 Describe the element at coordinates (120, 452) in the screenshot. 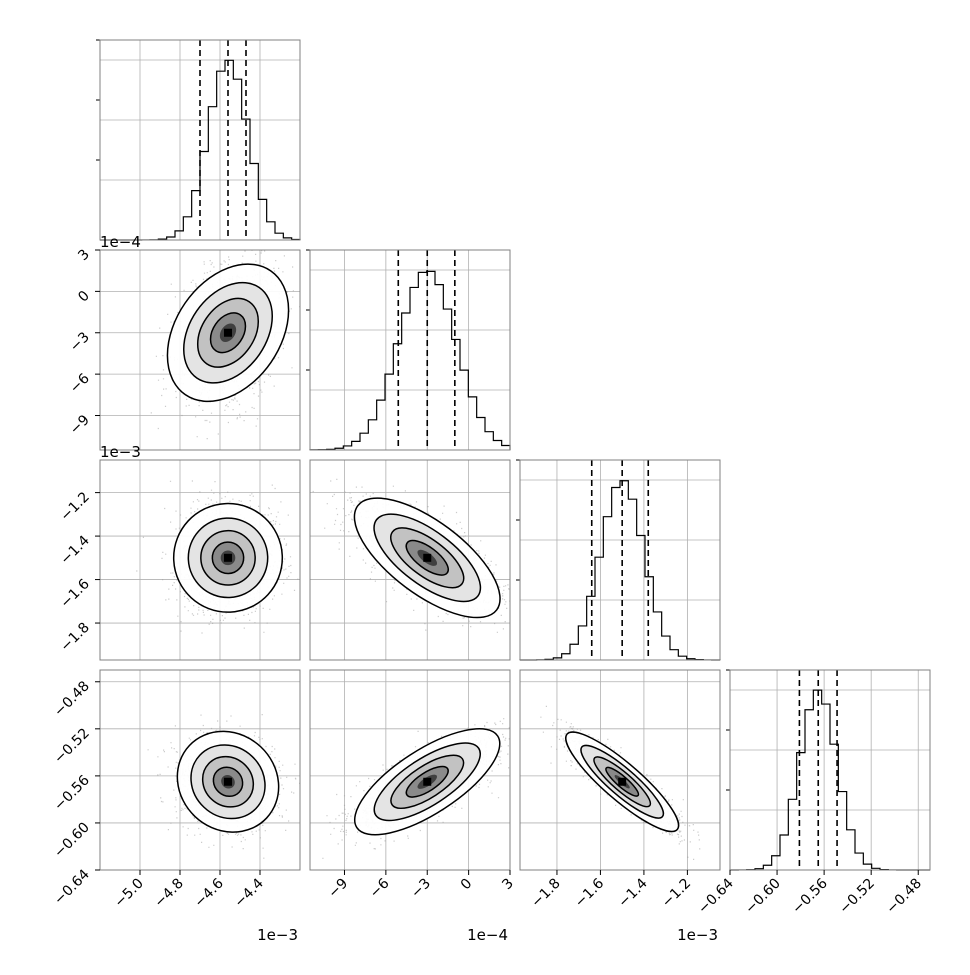

I see `y-offset-label: 1e−3` at that location.